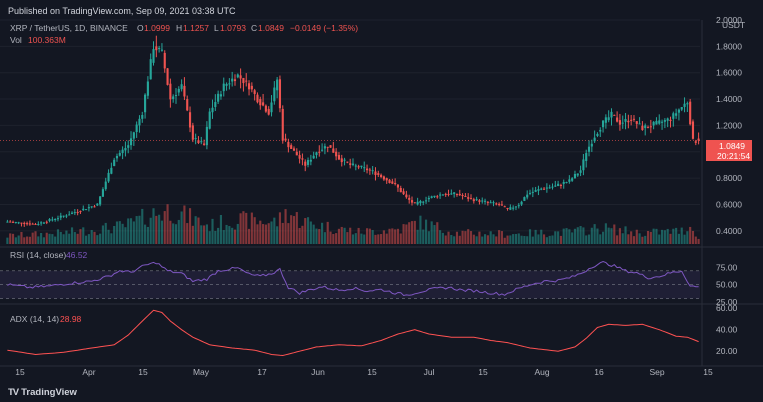  Describe the element at coordinates (16, 40) in the screenshot. I see `volume-label: Vol` at that location.